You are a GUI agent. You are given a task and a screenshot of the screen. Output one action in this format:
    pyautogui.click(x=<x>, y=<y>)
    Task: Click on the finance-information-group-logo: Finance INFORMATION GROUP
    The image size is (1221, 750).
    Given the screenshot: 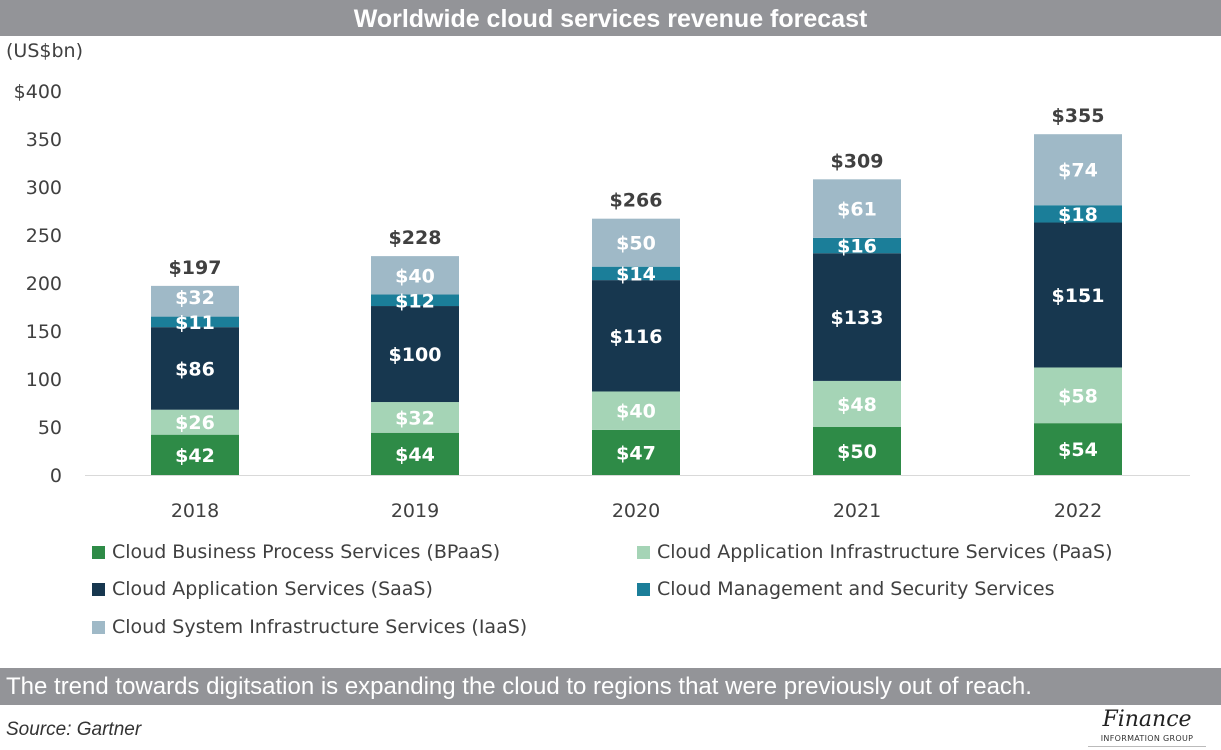 What is the action you would take?
    pyautogui.click(x=1147, y=726)
    